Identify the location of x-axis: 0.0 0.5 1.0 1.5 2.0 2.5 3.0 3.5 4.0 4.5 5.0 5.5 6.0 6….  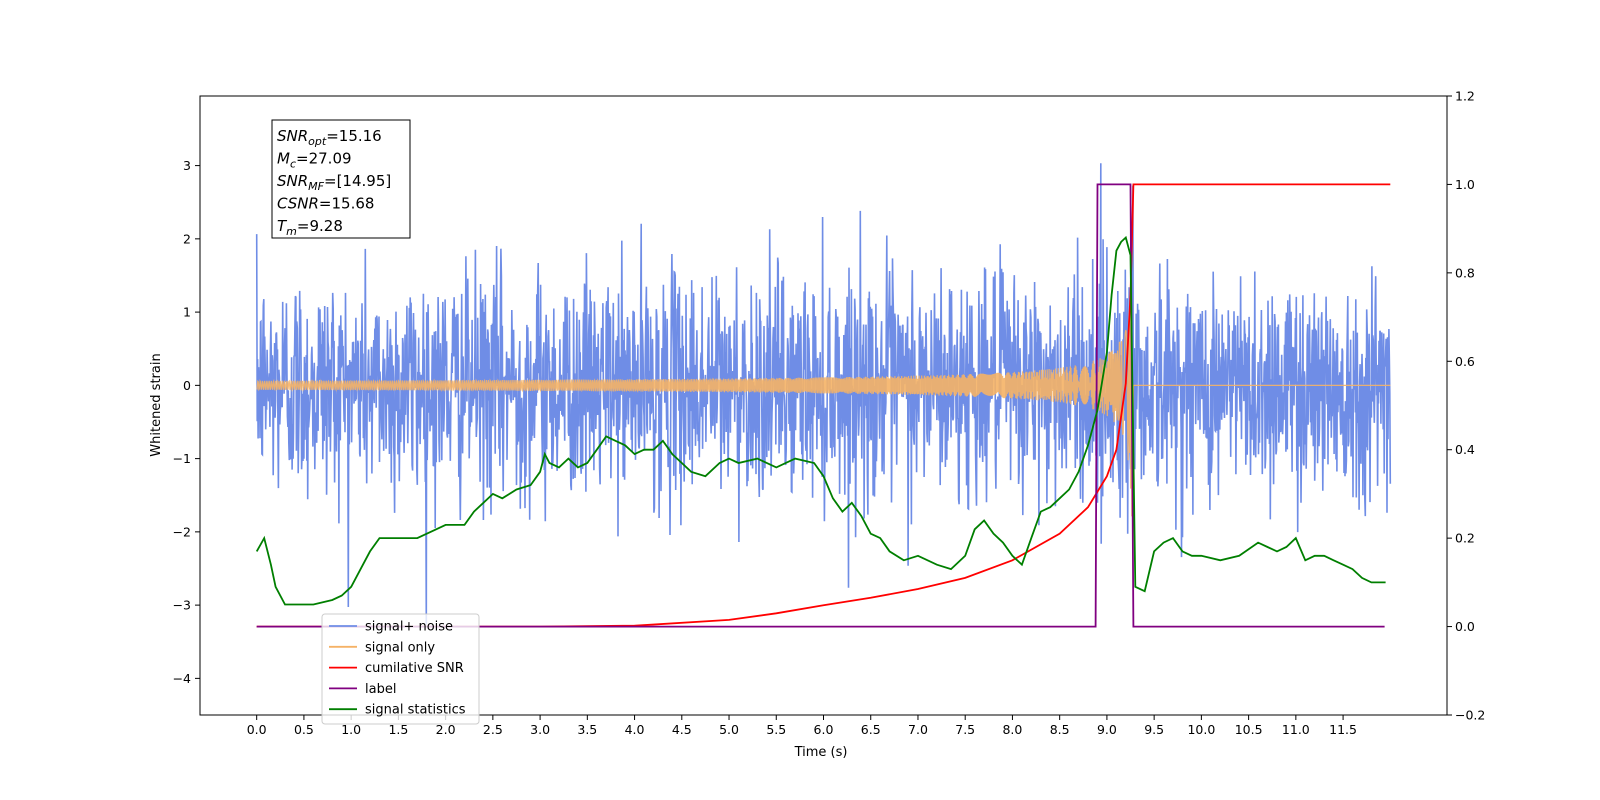
(802, 726).